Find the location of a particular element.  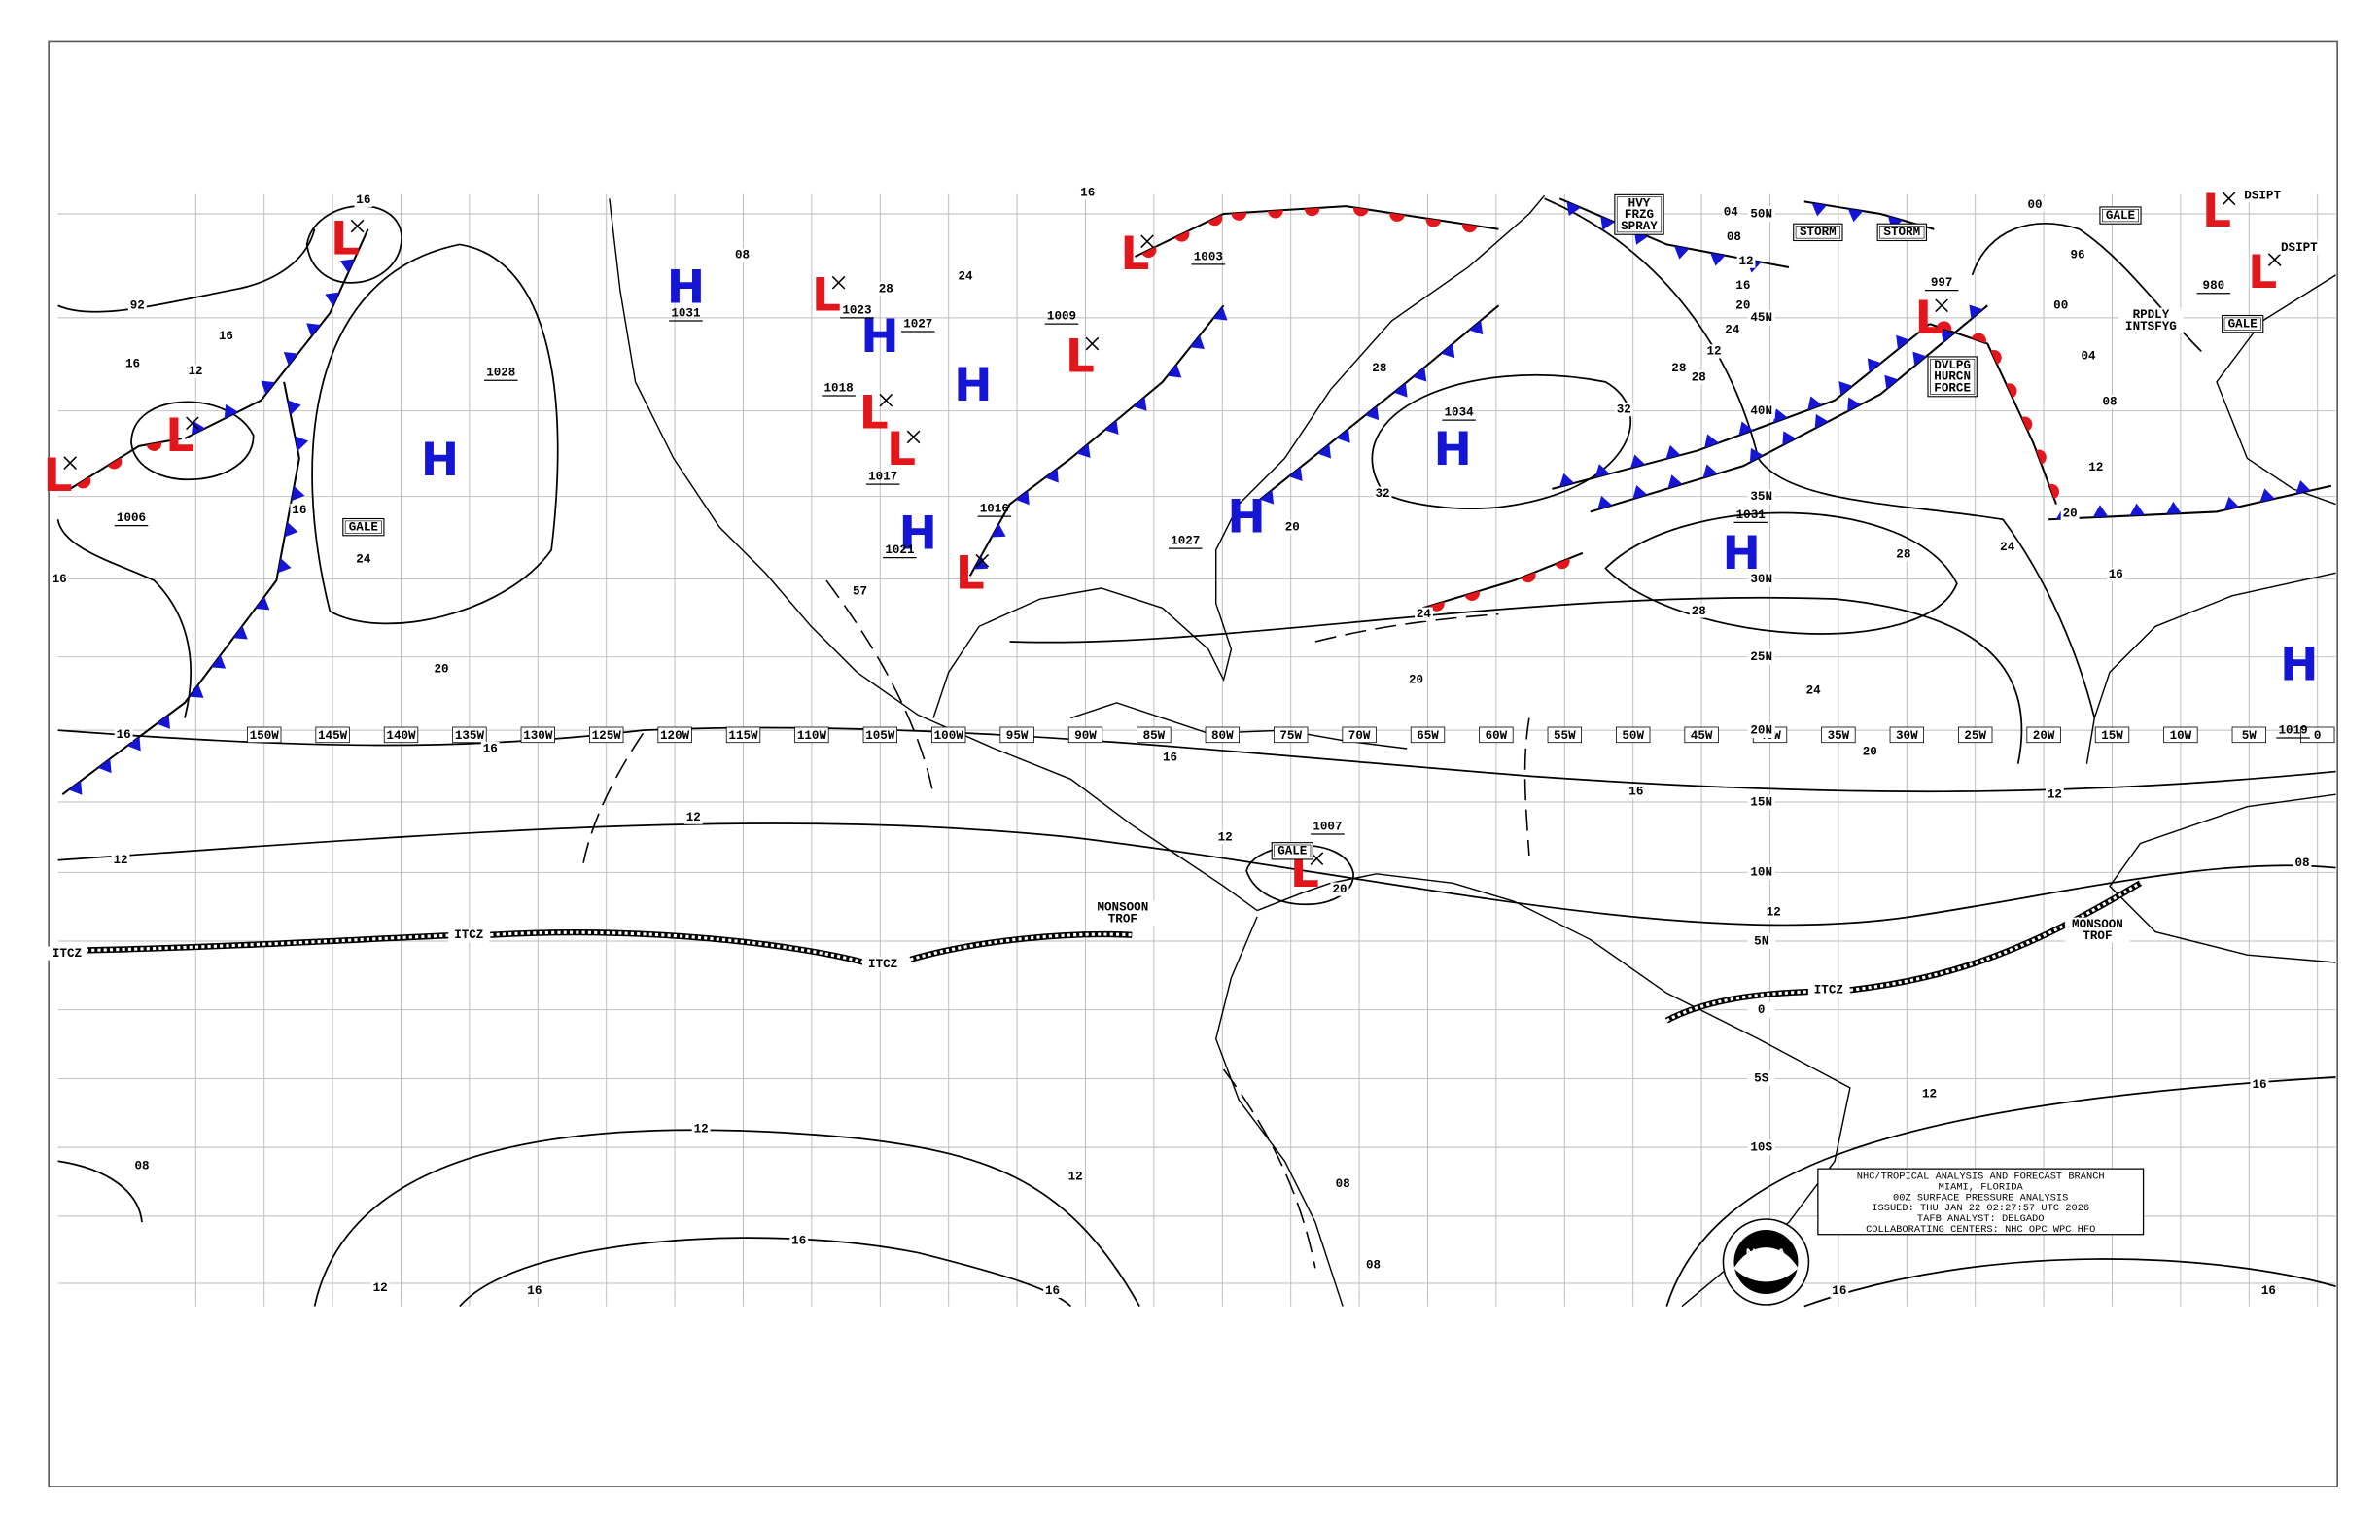

map-label: GALE is located at coordinates (1293, 851).